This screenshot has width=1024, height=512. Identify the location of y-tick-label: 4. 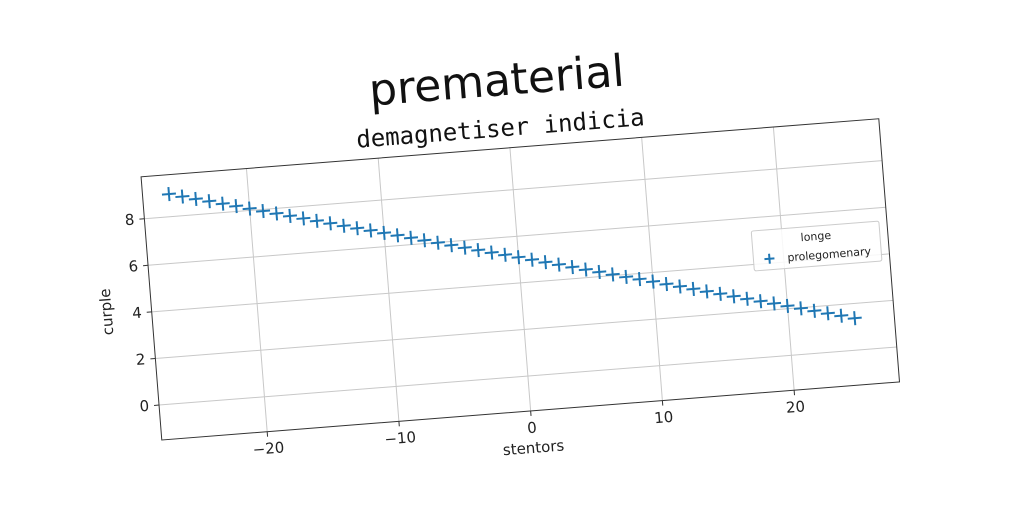
(137, 313).